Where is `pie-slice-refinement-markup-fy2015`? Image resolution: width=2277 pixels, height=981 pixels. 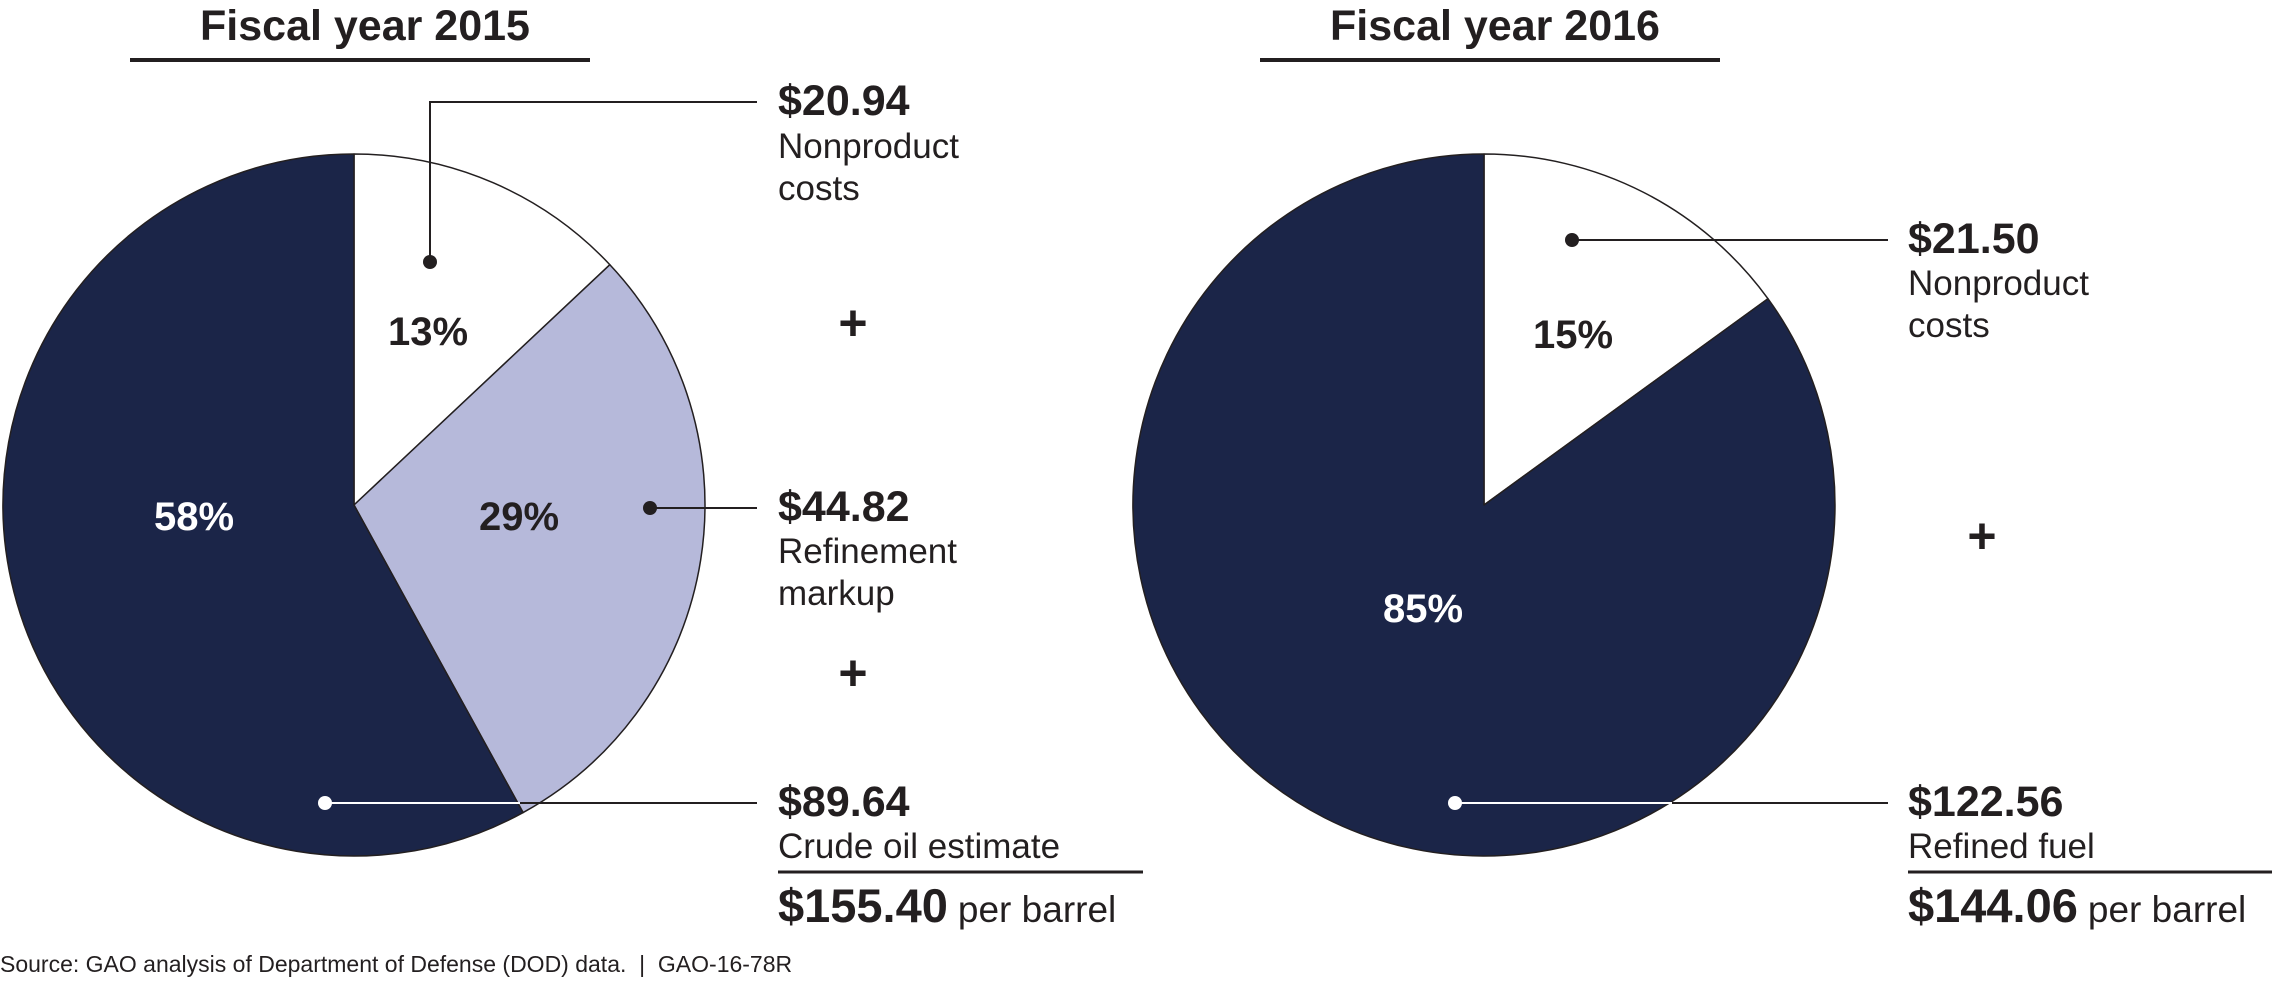 pie-slice-refinement-markup-fy2015 is located at coordinates (529, 538).